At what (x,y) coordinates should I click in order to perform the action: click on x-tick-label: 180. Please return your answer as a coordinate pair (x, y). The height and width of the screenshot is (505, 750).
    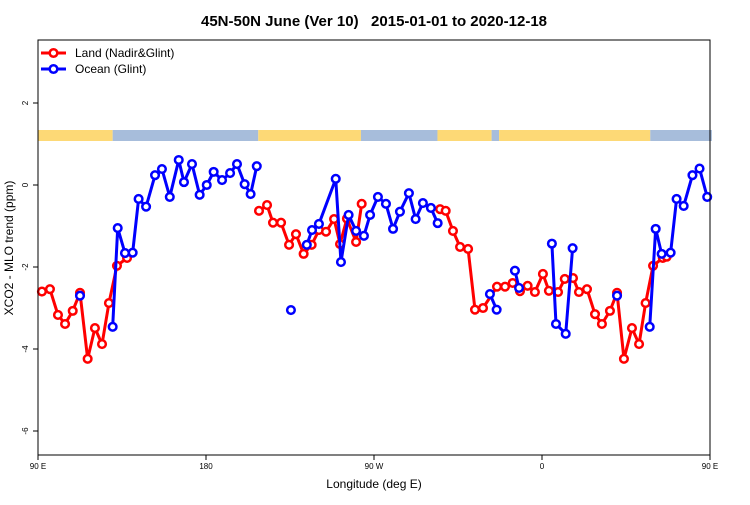
    Looking at the image, I should click on (206, 466).